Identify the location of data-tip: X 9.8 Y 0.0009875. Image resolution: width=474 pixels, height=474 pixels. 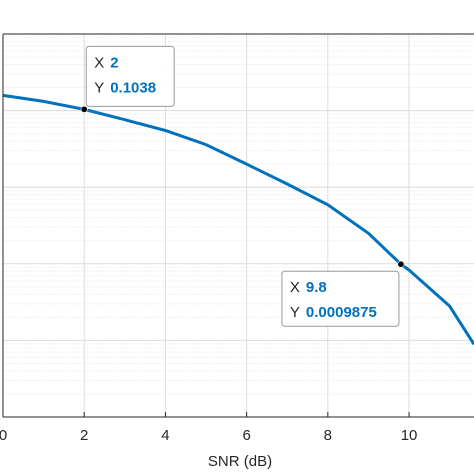
(343, 293).